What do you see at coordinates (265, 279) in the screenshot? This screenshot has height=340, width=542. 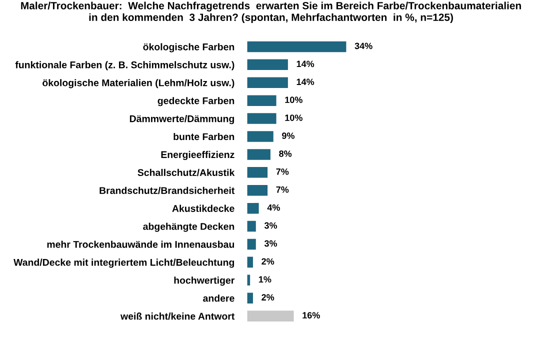 I see `data-label: 1%` at bounding box center [265, 279].